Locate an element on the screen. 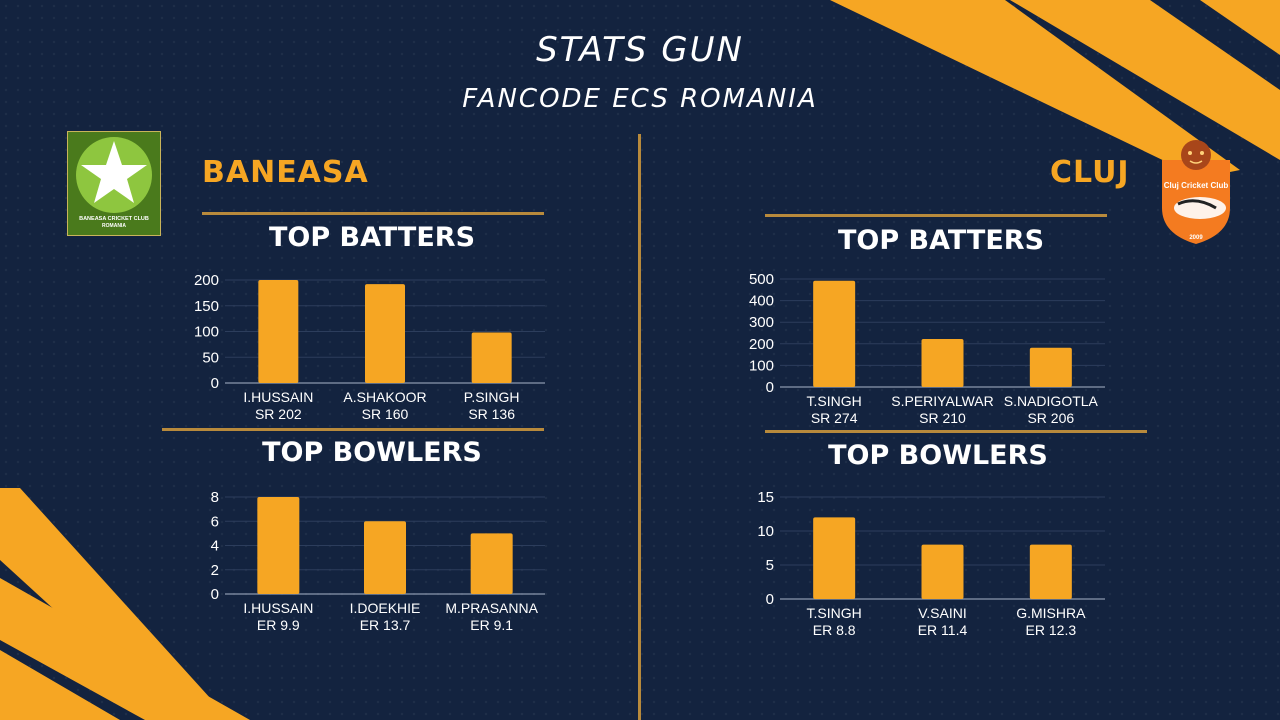 This screenshot has height=720, width=1280. star-icon is located at coordinates (114, 172).